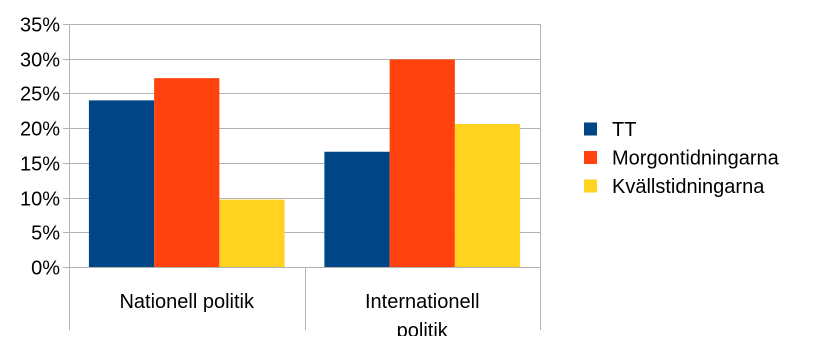  Describe the element at coordinates (688, 187) in the screenshot. I see `legend-label: Kvällstidningarna` at that location.